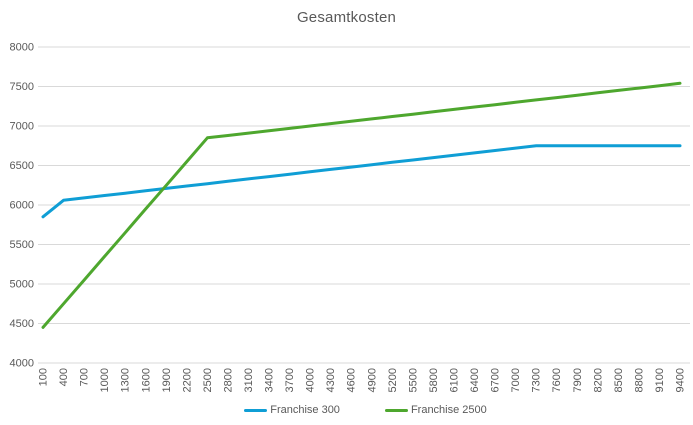 The height and width of the screenshot is (425, 693). What do you see at coordinates (557, 380) in the screenshot?
I see `x-tick-label: 7600` at bounding box center [557, 380].